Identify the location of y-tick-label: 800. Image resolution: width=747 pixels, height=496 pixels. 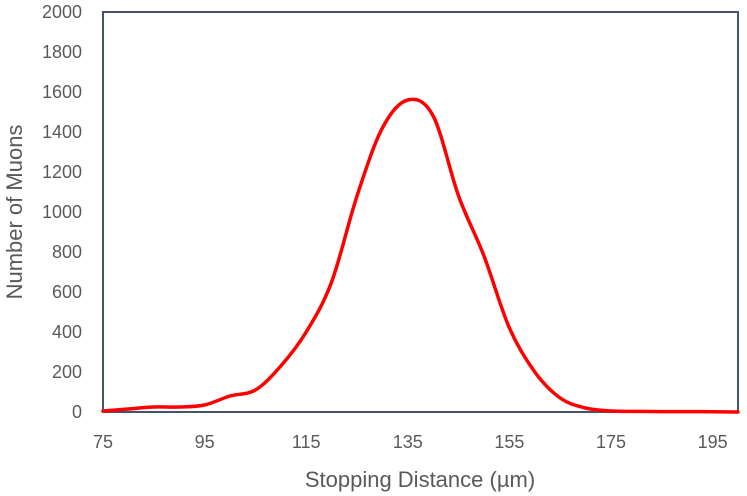
(67, 252).